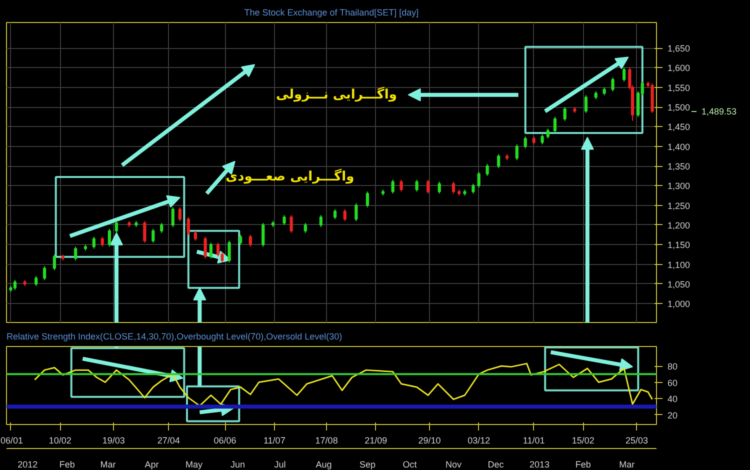 This screenshot has width=750, height=470. I want to click on annotation: واگـــرایی نـــزولی, so click(336, 94).